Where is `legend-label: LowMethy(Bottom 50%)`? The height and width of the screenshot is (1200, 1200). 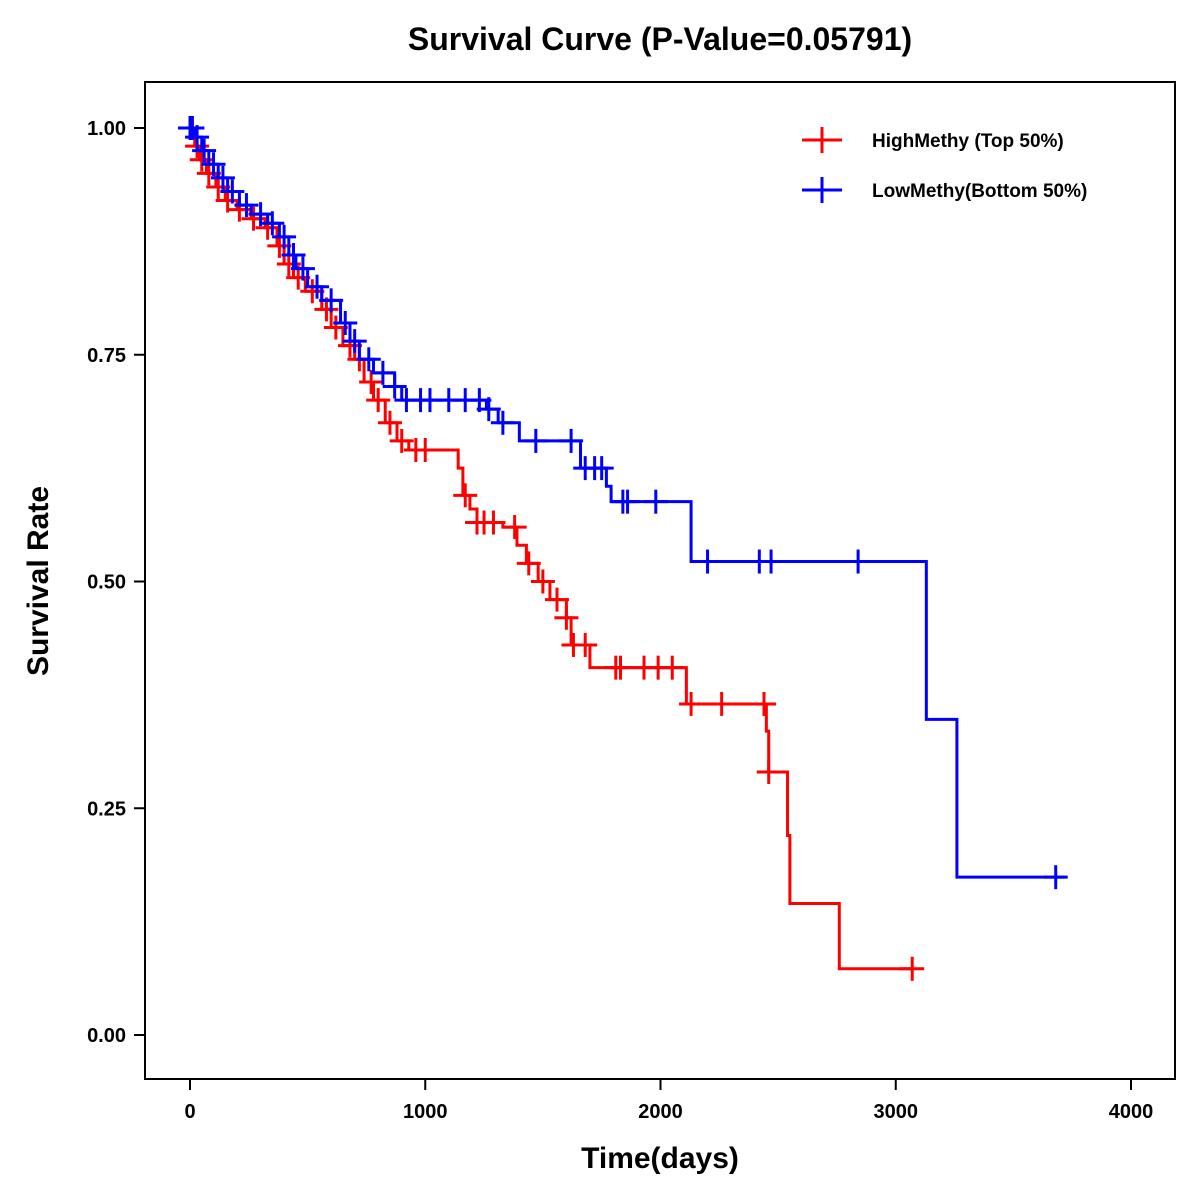
legend-label: LowMethy(Bottom 50%) is located at coordinates (979, 191).